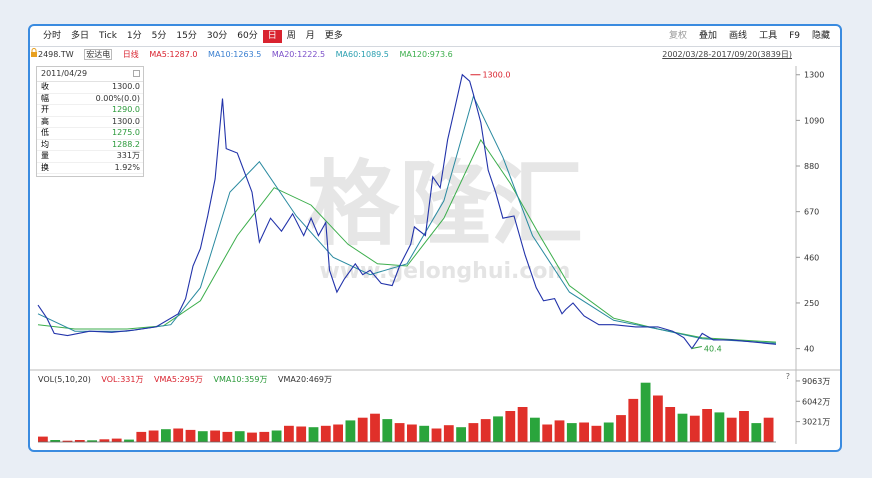 The width and height of the screenshot is (872, 478). Describe the element at coordinates (98, 54) in the screenshot. I see `symbol-name: 宏达电` at that location.